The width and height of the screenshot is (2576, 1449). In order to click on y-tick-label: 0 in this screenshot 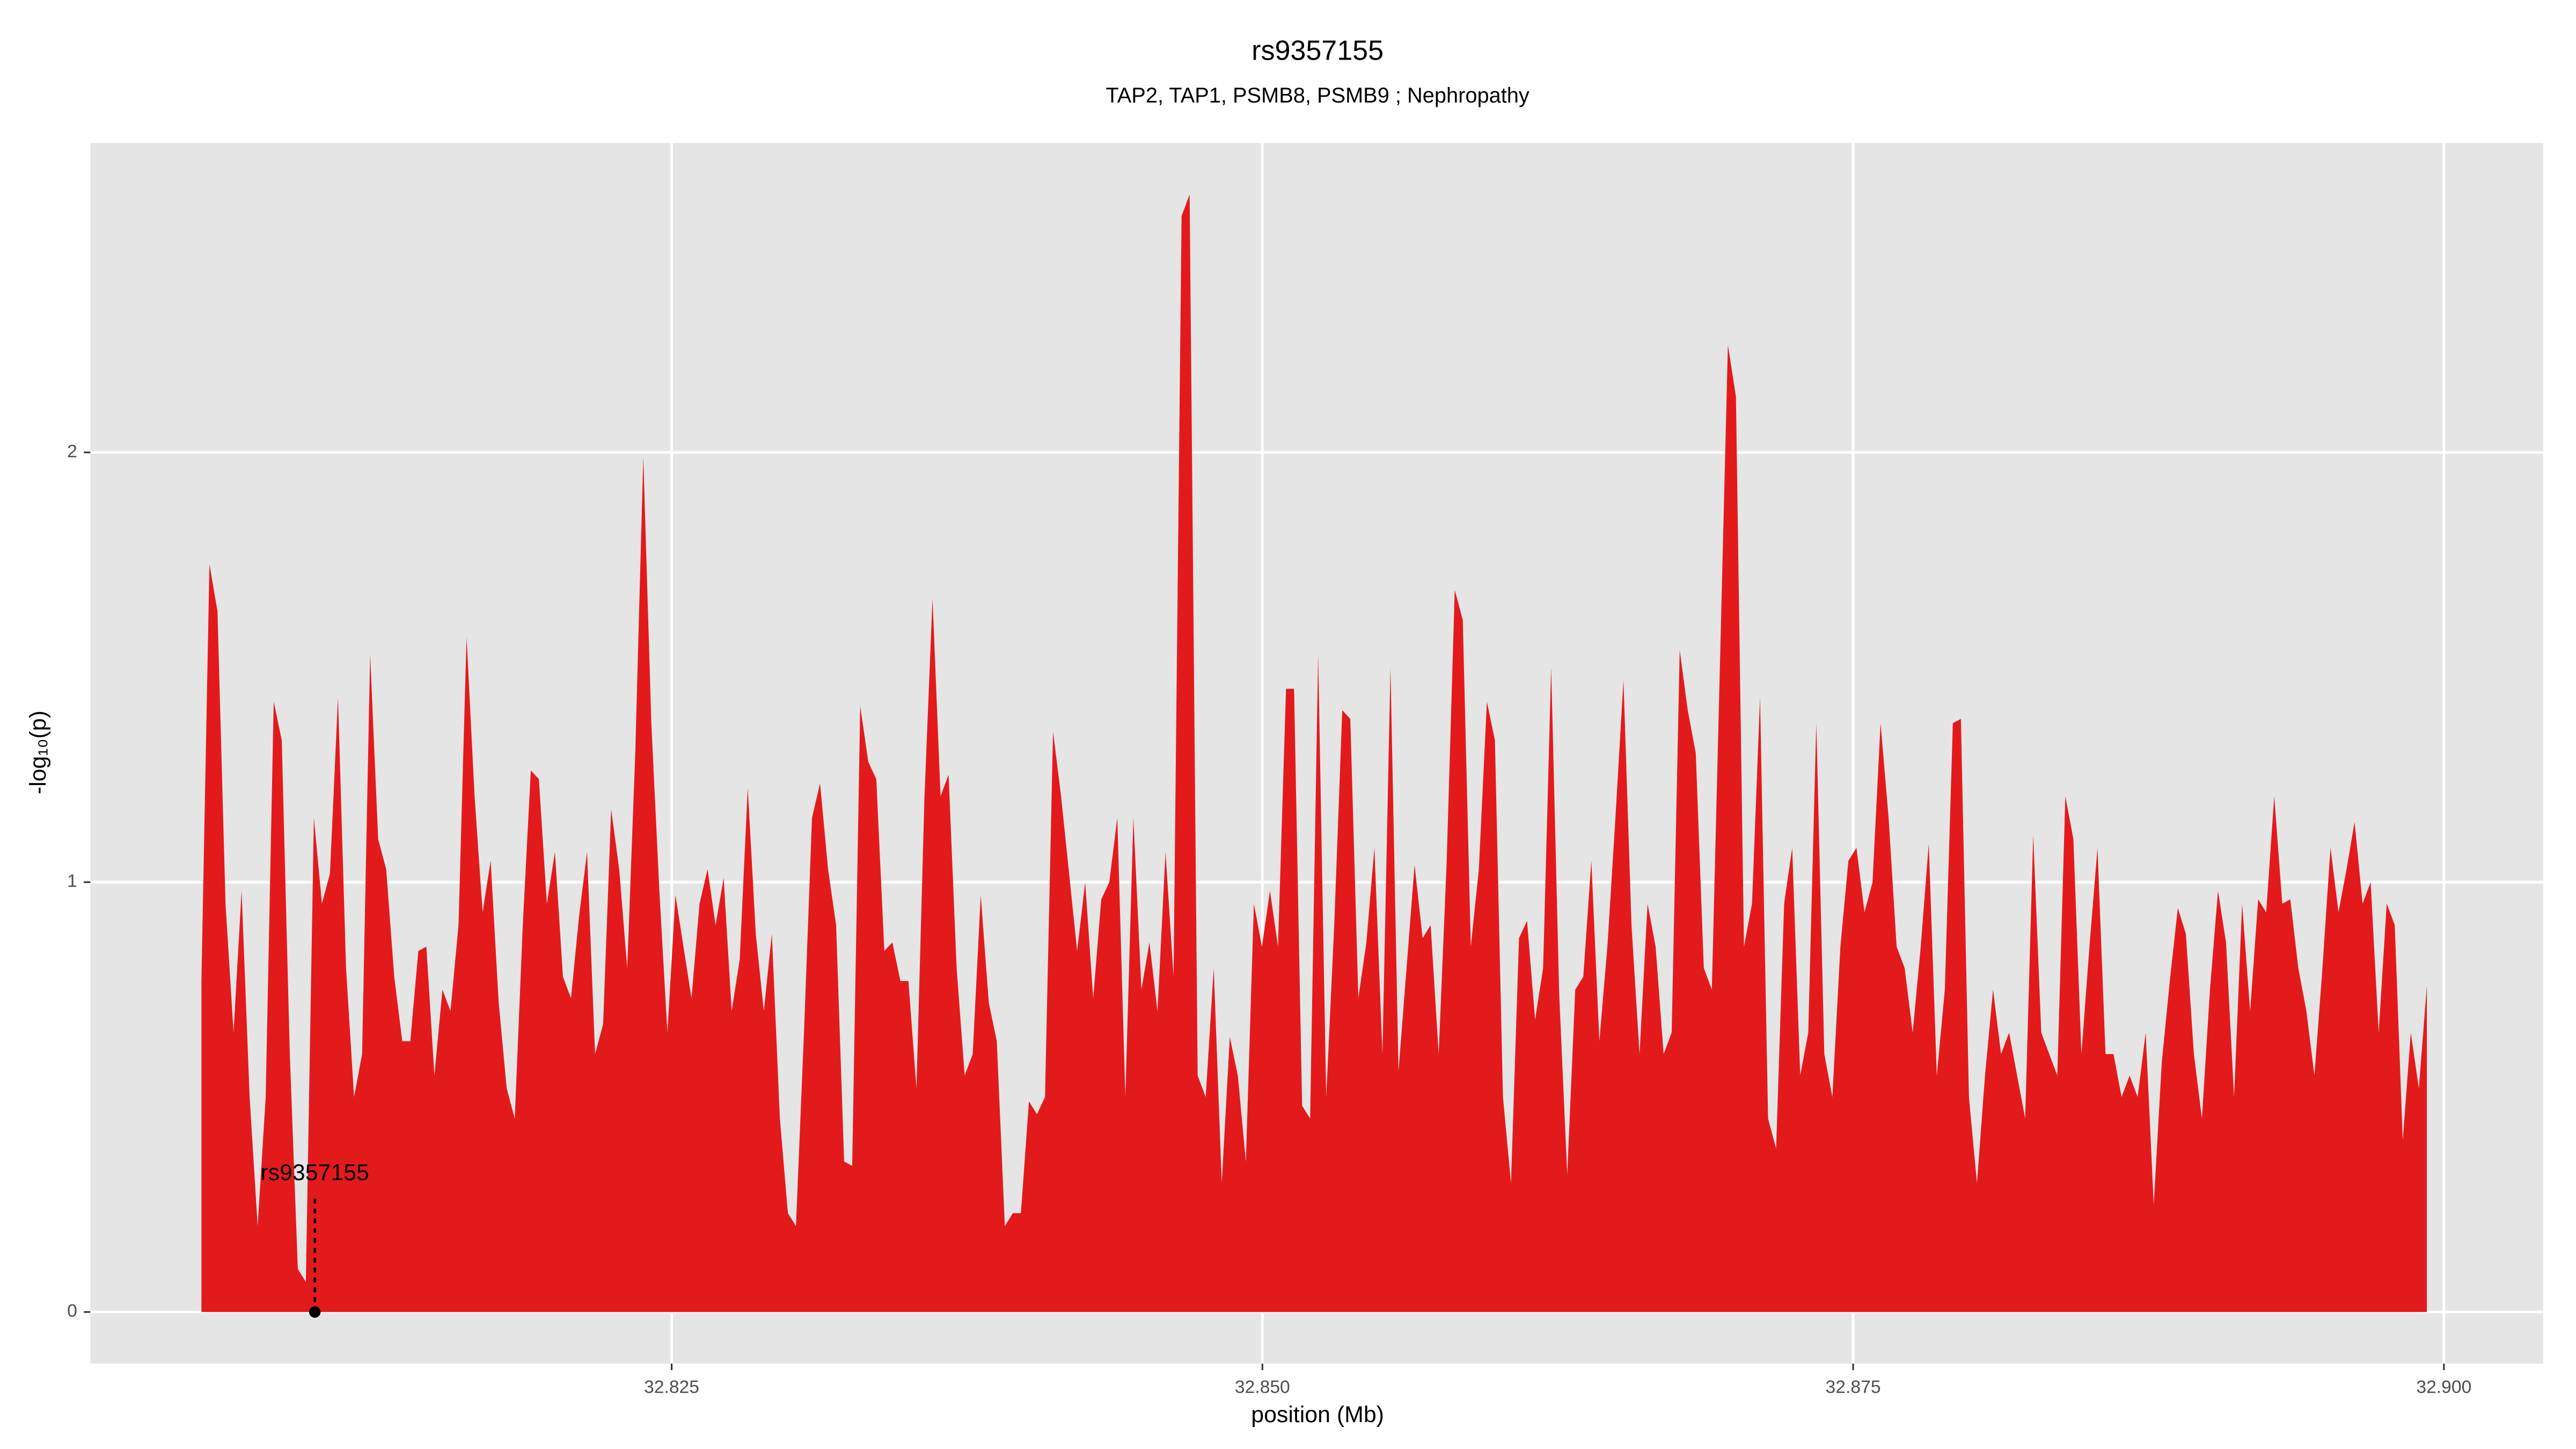, I will do `click(72, 1311)`.